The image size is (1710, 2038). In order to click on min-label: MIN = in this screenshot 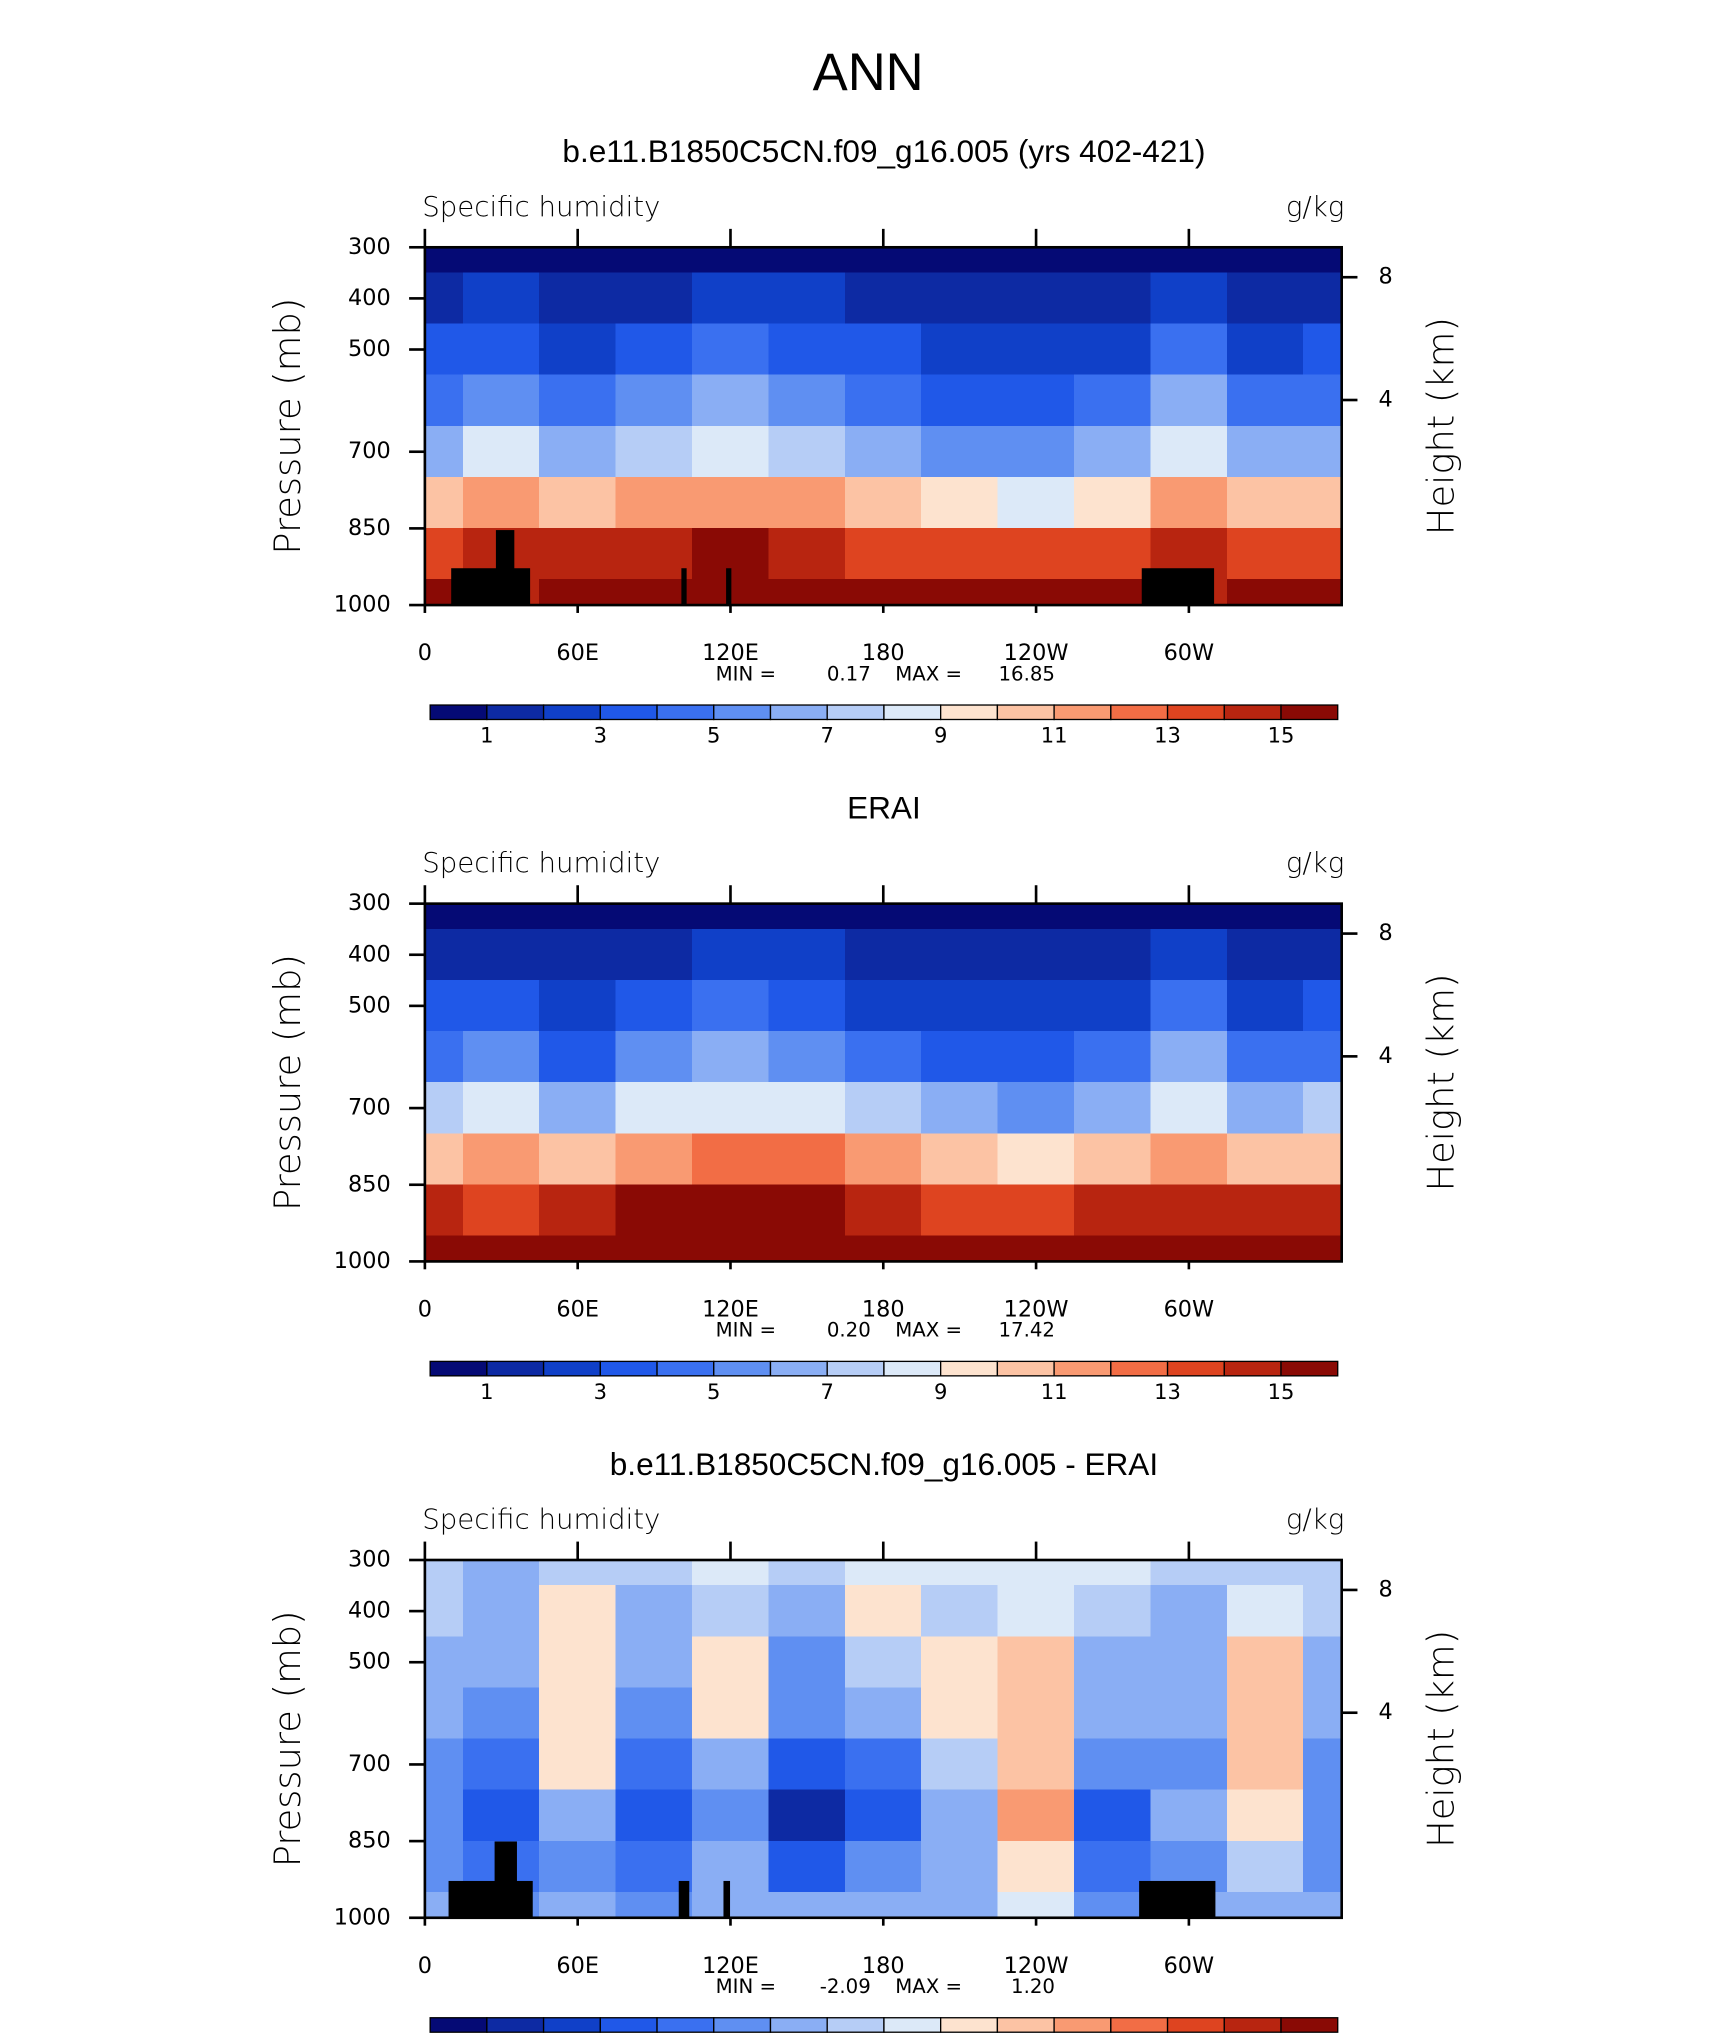, I will do `click(746, 1986)`.